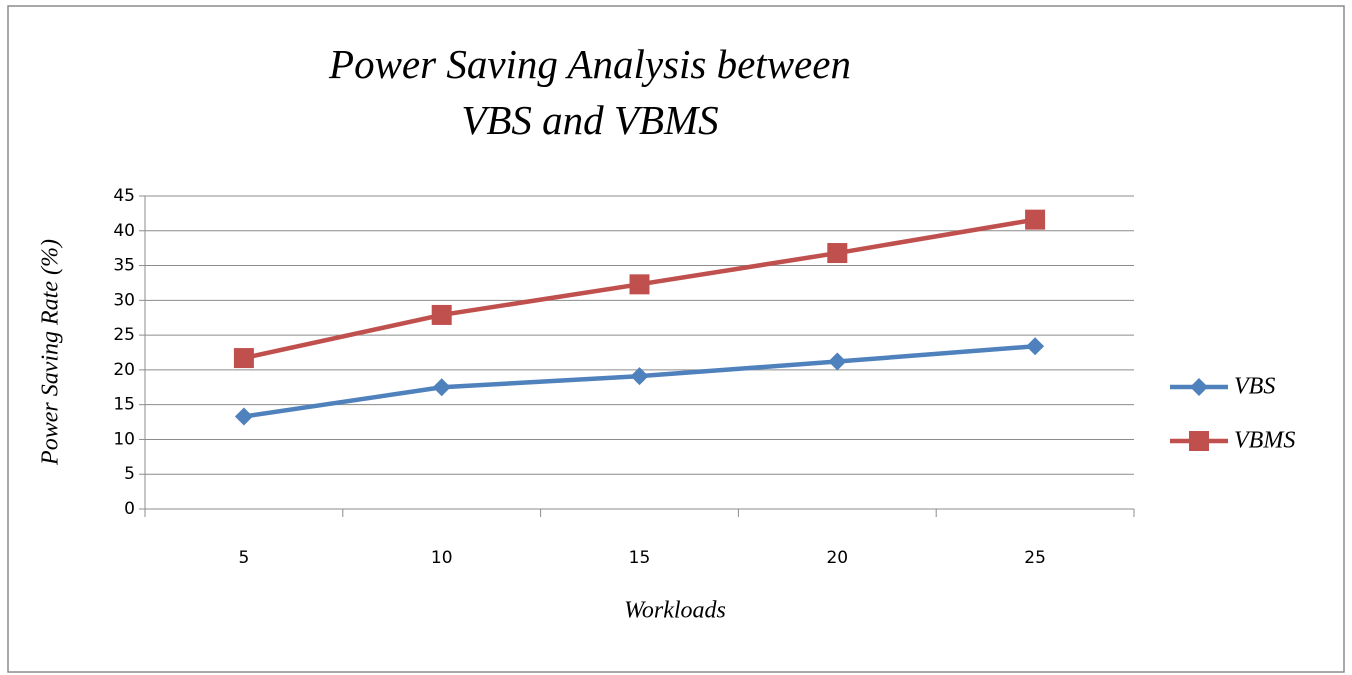 This screenshot has height=675, width=1352. Describe the element at coordinates (1035, 558) in the screenshot. I see `x-tick-label: 25` at that location.